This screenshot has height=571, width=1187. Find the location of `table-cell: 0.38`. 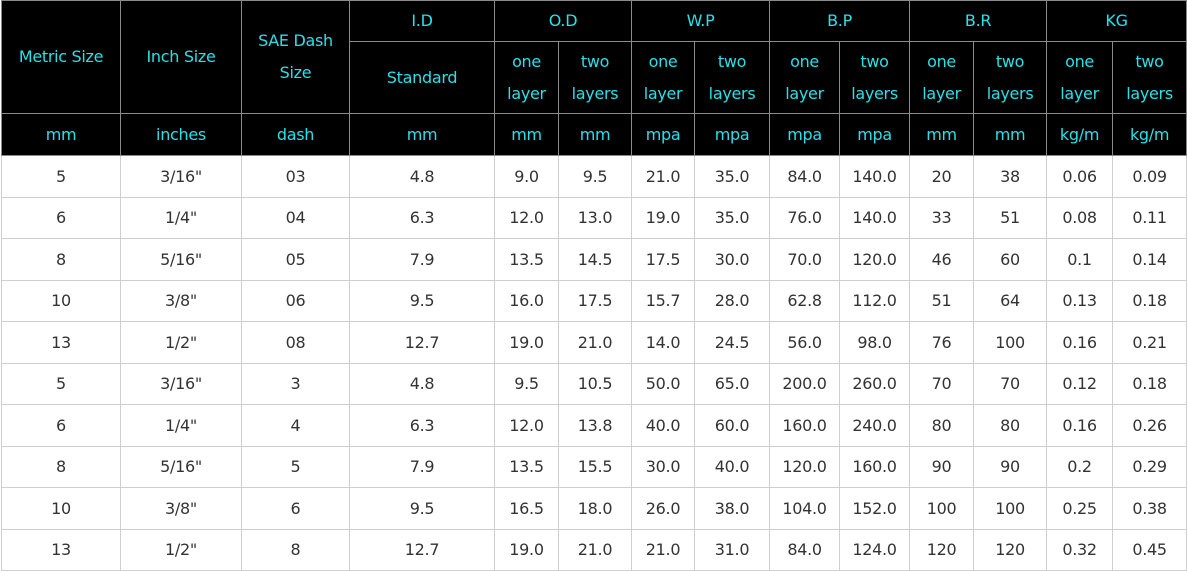

table-cell: 0.38 is located at coordinates (1149, 508).